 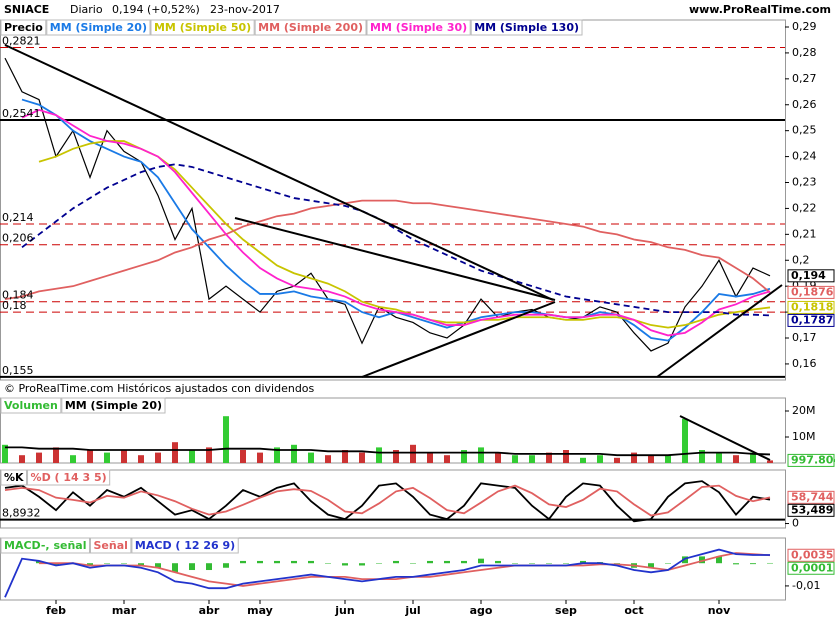 What do you see at coordinates (124, 610) in the screenshot?
I see `x-tick-label: mar` at bounding box center [124, 610].